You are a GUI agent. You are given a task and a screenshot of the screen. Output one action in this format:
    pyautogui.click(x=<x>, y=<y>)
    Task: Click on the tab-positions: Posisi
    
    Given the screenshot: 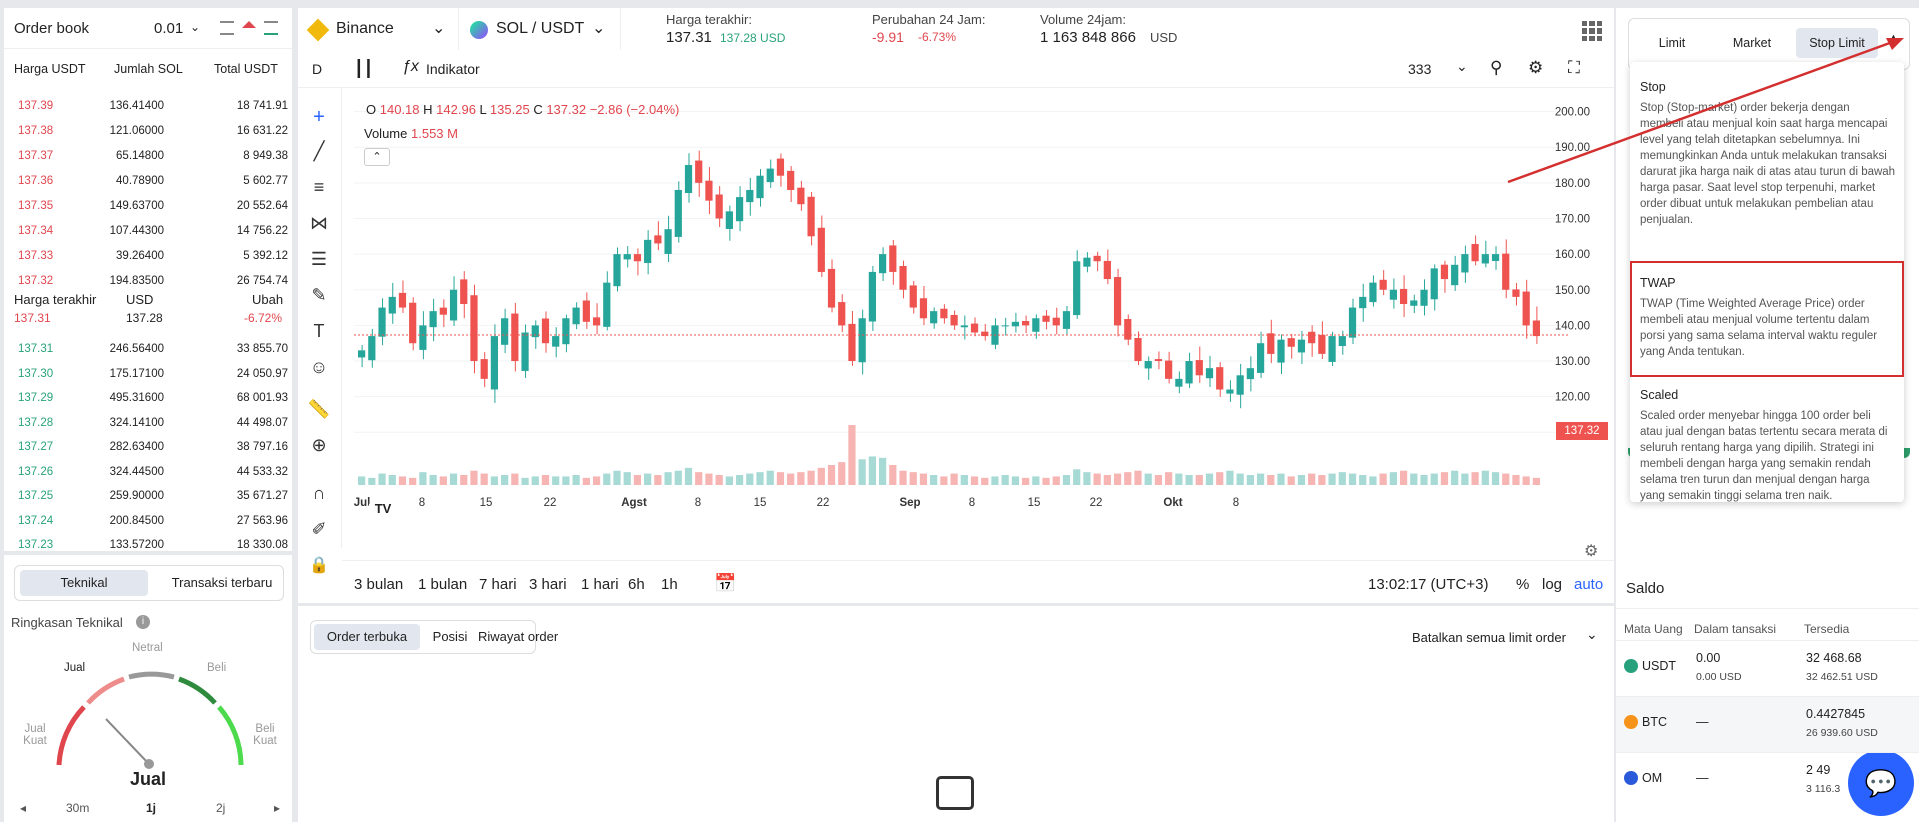 What is the action you would take?
    pyautogui.click(x=450, y=636)
    